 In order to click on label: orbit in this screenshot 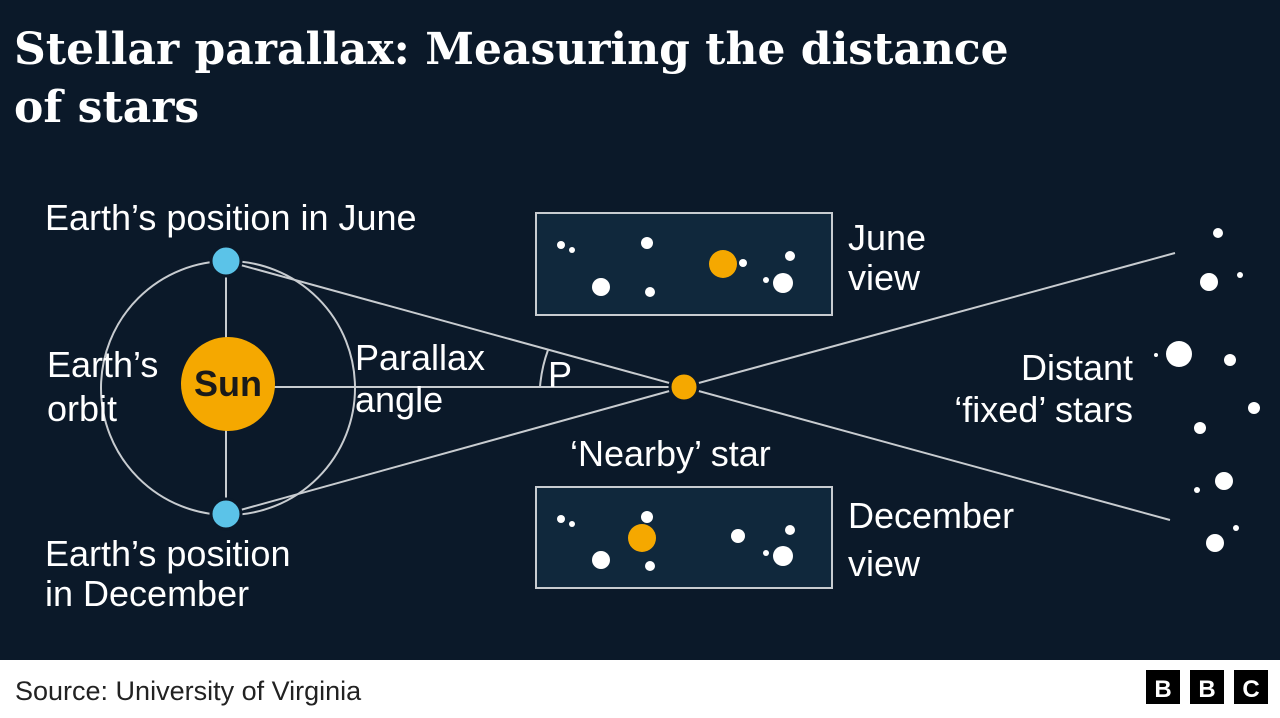, I will do `click(82, 408)`.